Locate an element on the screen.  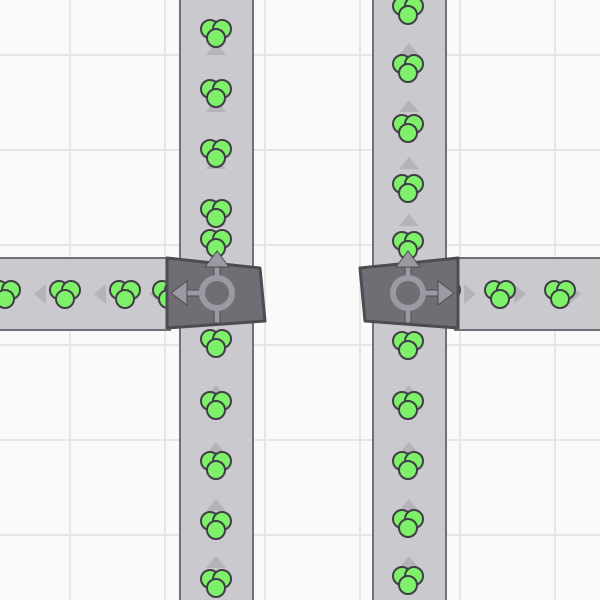
arrow-right-icon is located at coordinates (446, 293).